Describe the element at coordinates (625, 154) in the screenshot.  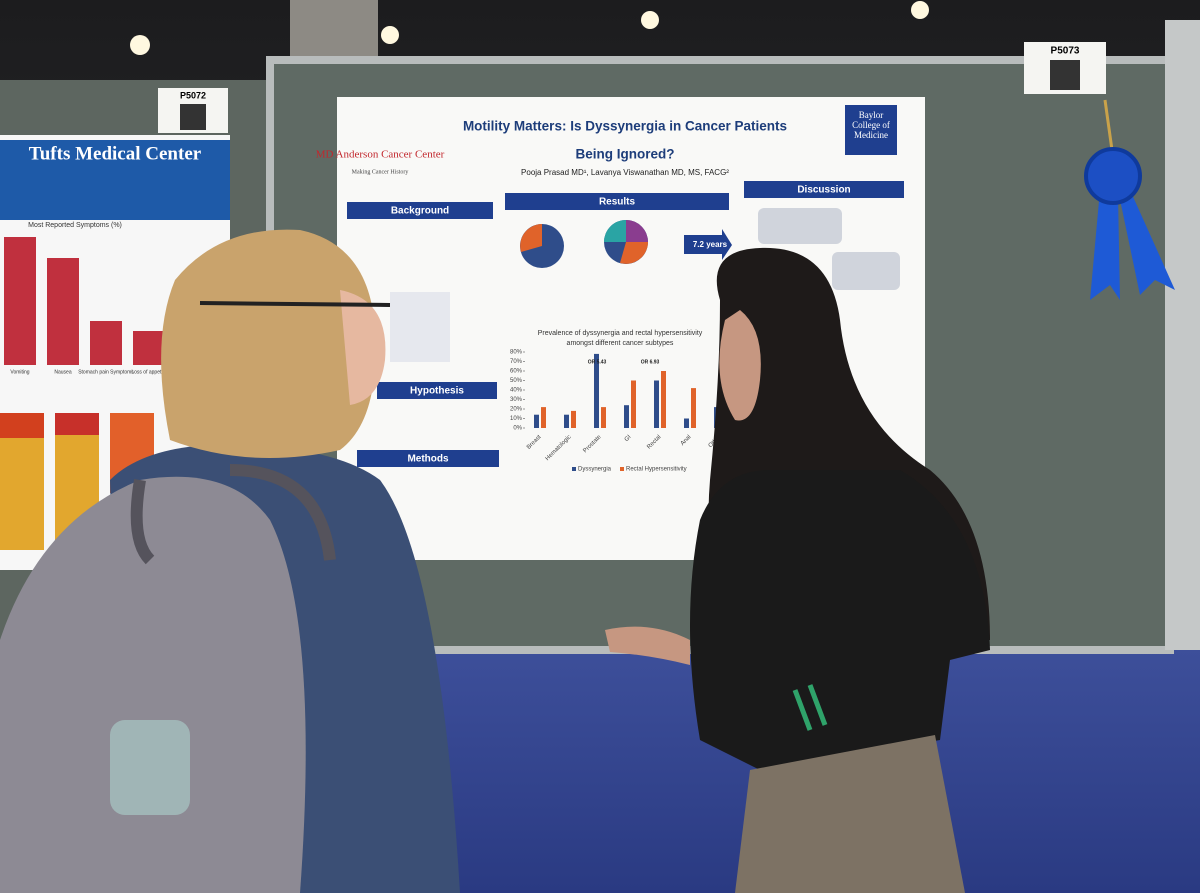
I see `poster-title: Being Ignored?` at that location.